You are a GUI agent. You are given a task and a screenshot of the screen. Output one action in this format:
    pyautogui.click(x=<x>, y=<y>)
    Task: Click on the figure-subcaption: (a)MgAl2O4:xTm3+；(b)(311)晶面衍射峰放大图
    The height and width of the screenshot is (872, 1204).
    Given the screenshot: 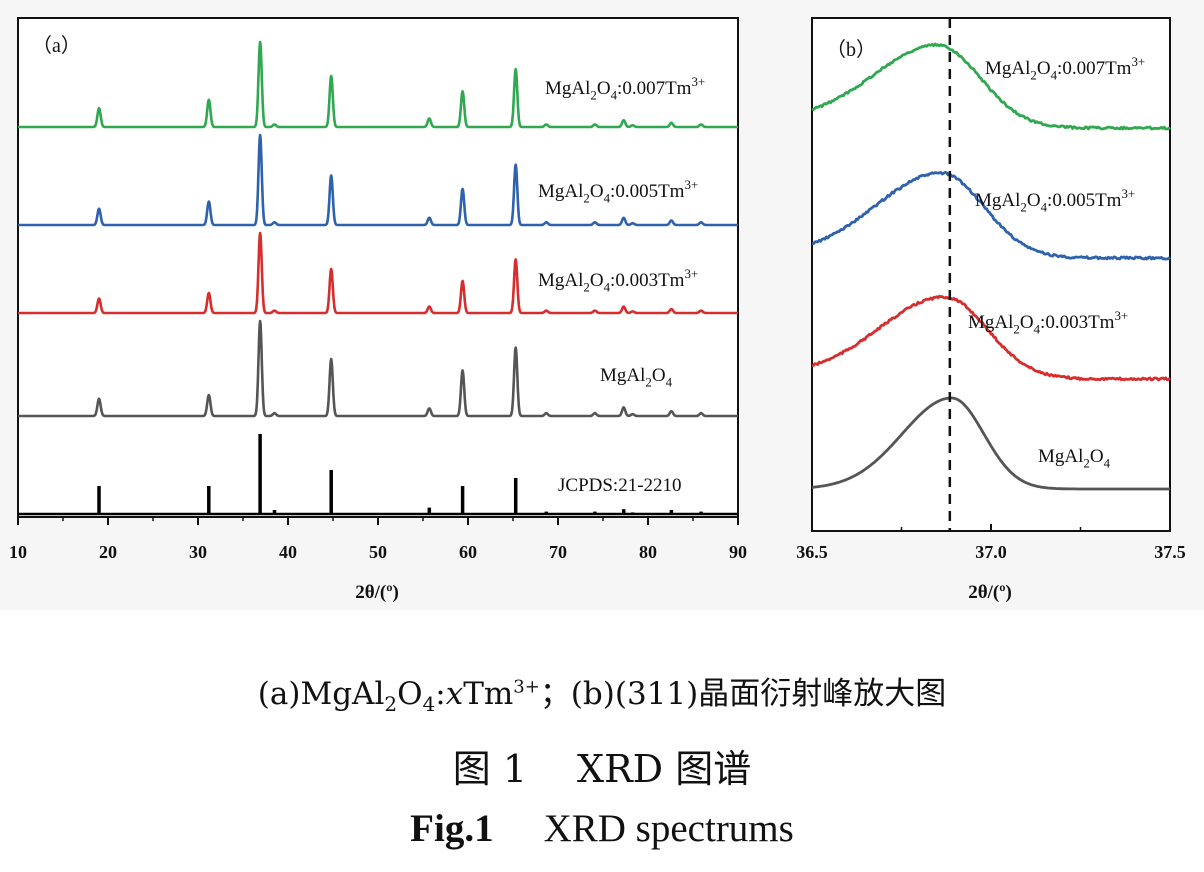 What is the action you would take?
    pyautogui.click(x=602, y=692)
    